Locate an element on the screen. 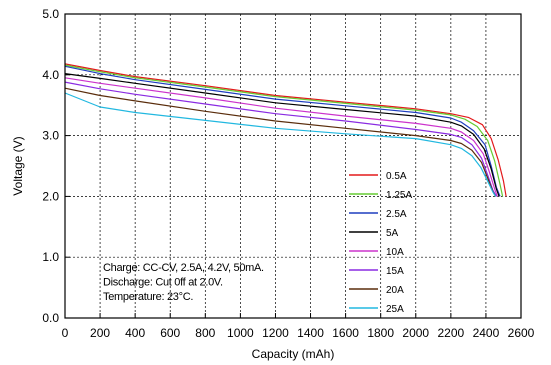 This screenshot has height=365, width=551. annotation-line: Temperature: 23°C. is located at coordinates (148, 297).